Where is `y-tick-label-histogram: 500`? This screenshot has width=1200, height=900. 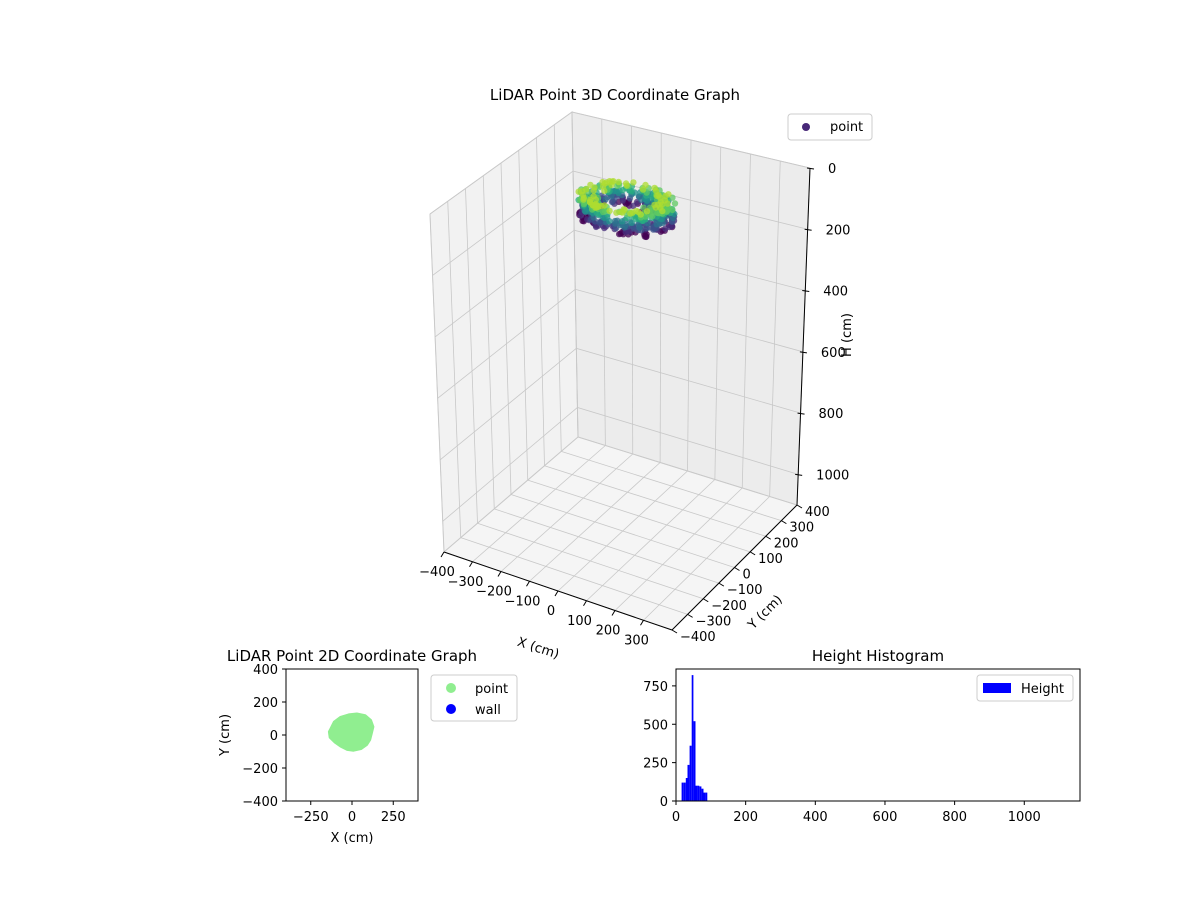
y-tick-label-histogram: 500 is located at coordinates (655, 725).